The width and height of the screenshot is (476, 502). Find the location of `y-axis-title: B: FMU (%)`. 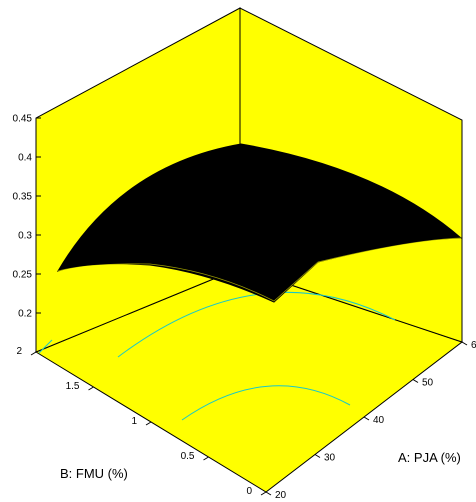

y-axis-title: B: FMU (%) is located at coordinates (94, 473).